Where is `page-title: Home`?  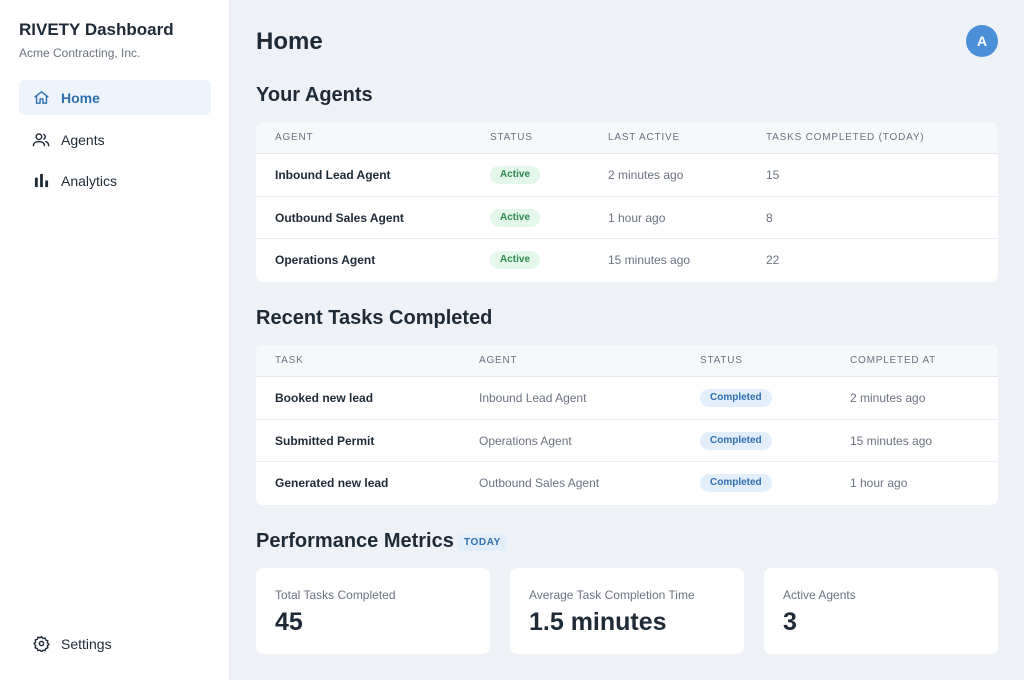
page-title: Home is located at coordinates (289, 41).